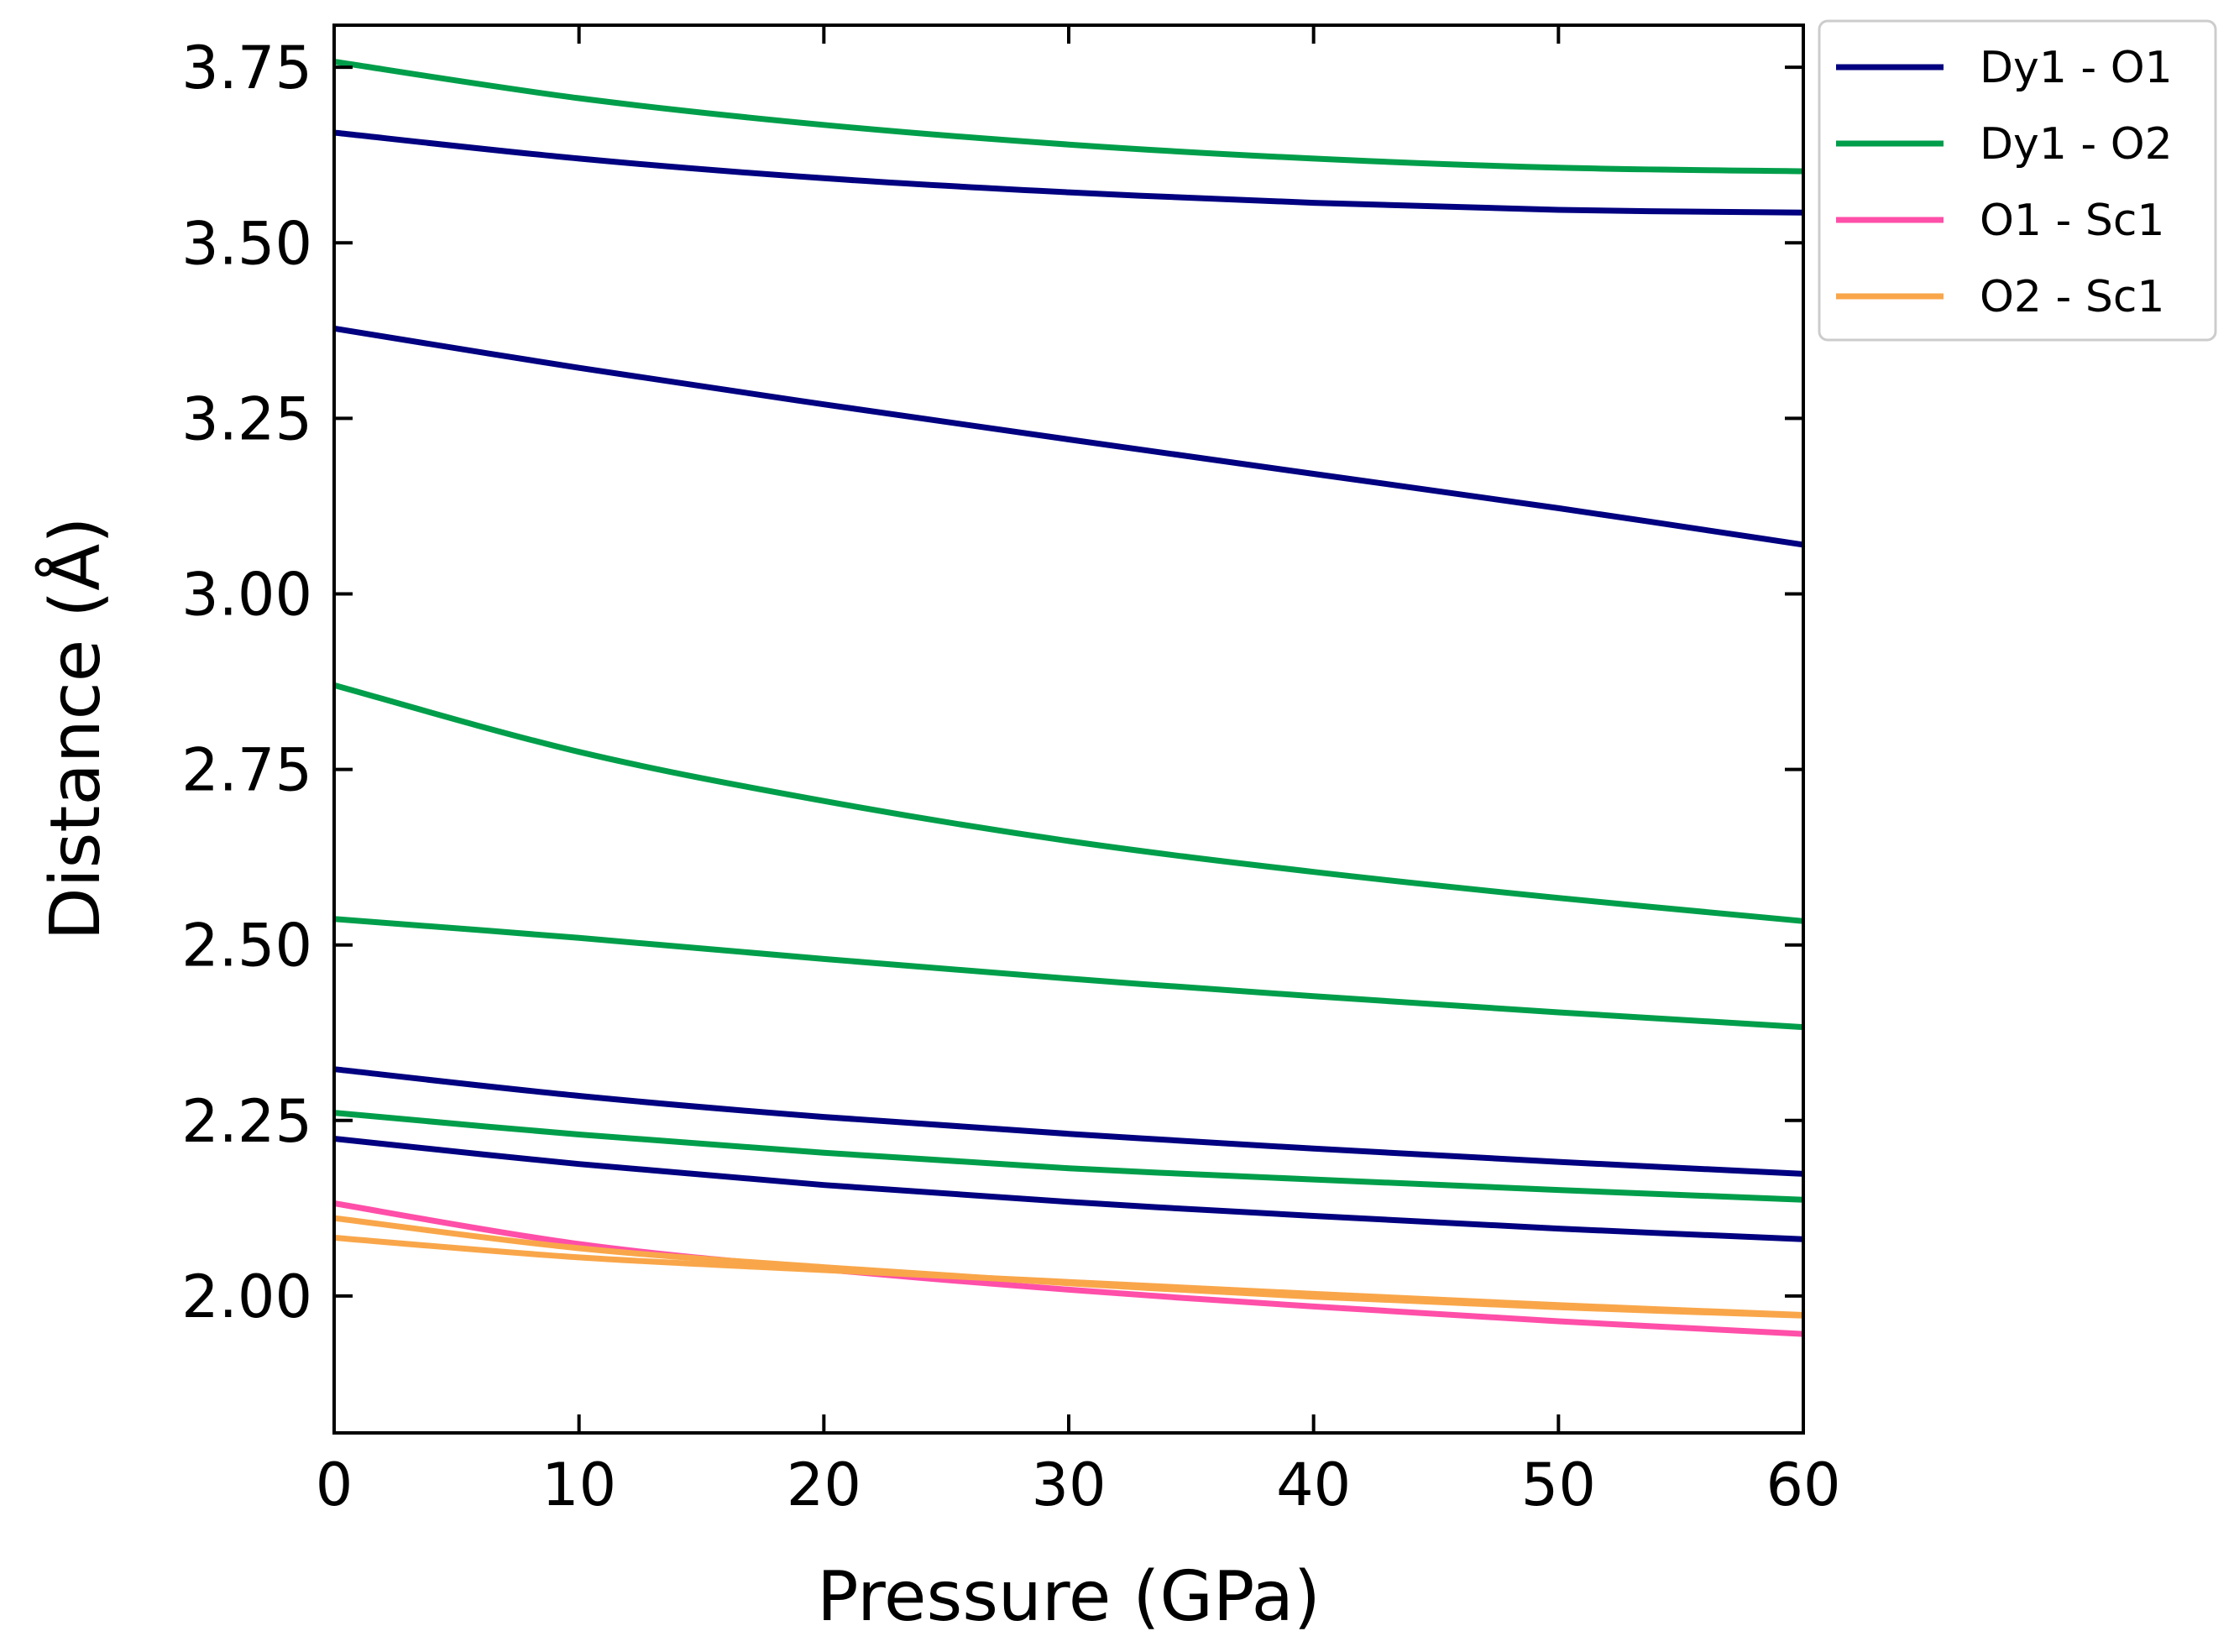 This screenshot has width=2234, height=1652. I want to click on legend-label: O1 - Sc1, so click(2072, 221).